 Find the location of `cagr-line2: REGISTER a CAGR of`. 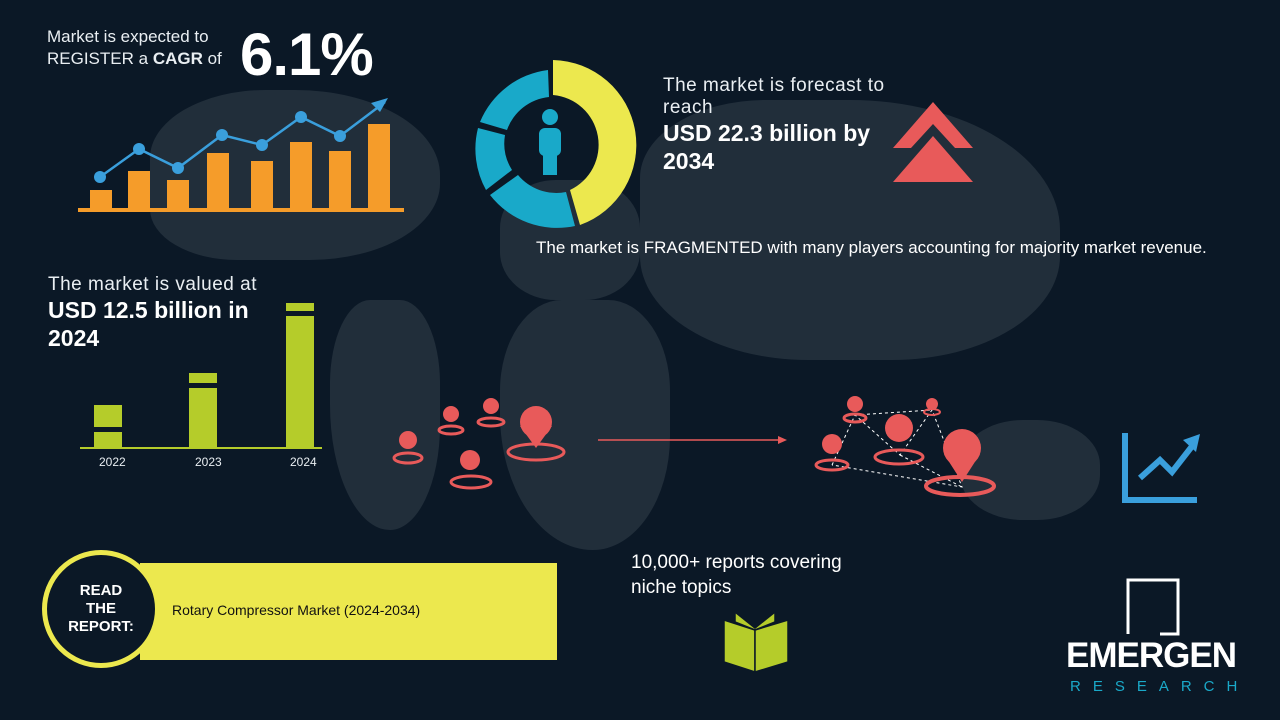

cagr-line2: REGISTER a CAGR of is located at coordinates (134, 59).